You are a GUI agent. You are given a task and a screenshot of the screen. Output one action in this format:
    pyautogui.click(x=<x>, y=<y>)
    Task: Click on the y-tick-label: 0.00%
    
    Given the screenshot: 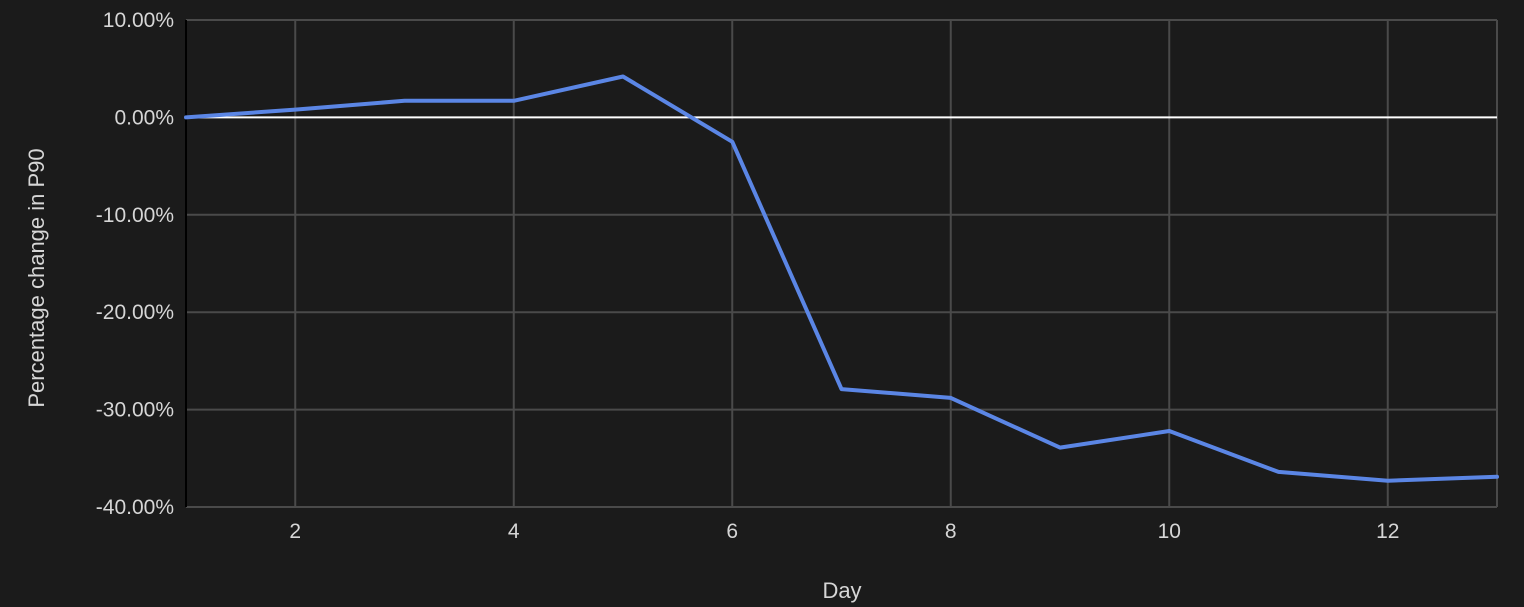 What is the action you would take?
    pyautogui.click(x=144, y=117)
    